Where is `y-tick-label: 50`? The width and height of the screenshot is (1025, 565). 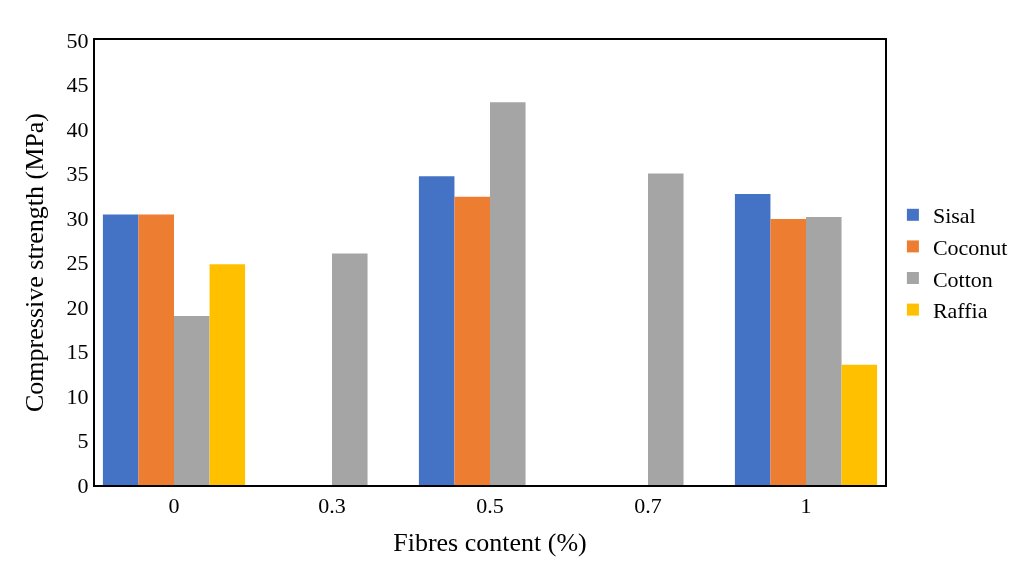 y-tick-label: 50 is located at coordinates (77, 40).